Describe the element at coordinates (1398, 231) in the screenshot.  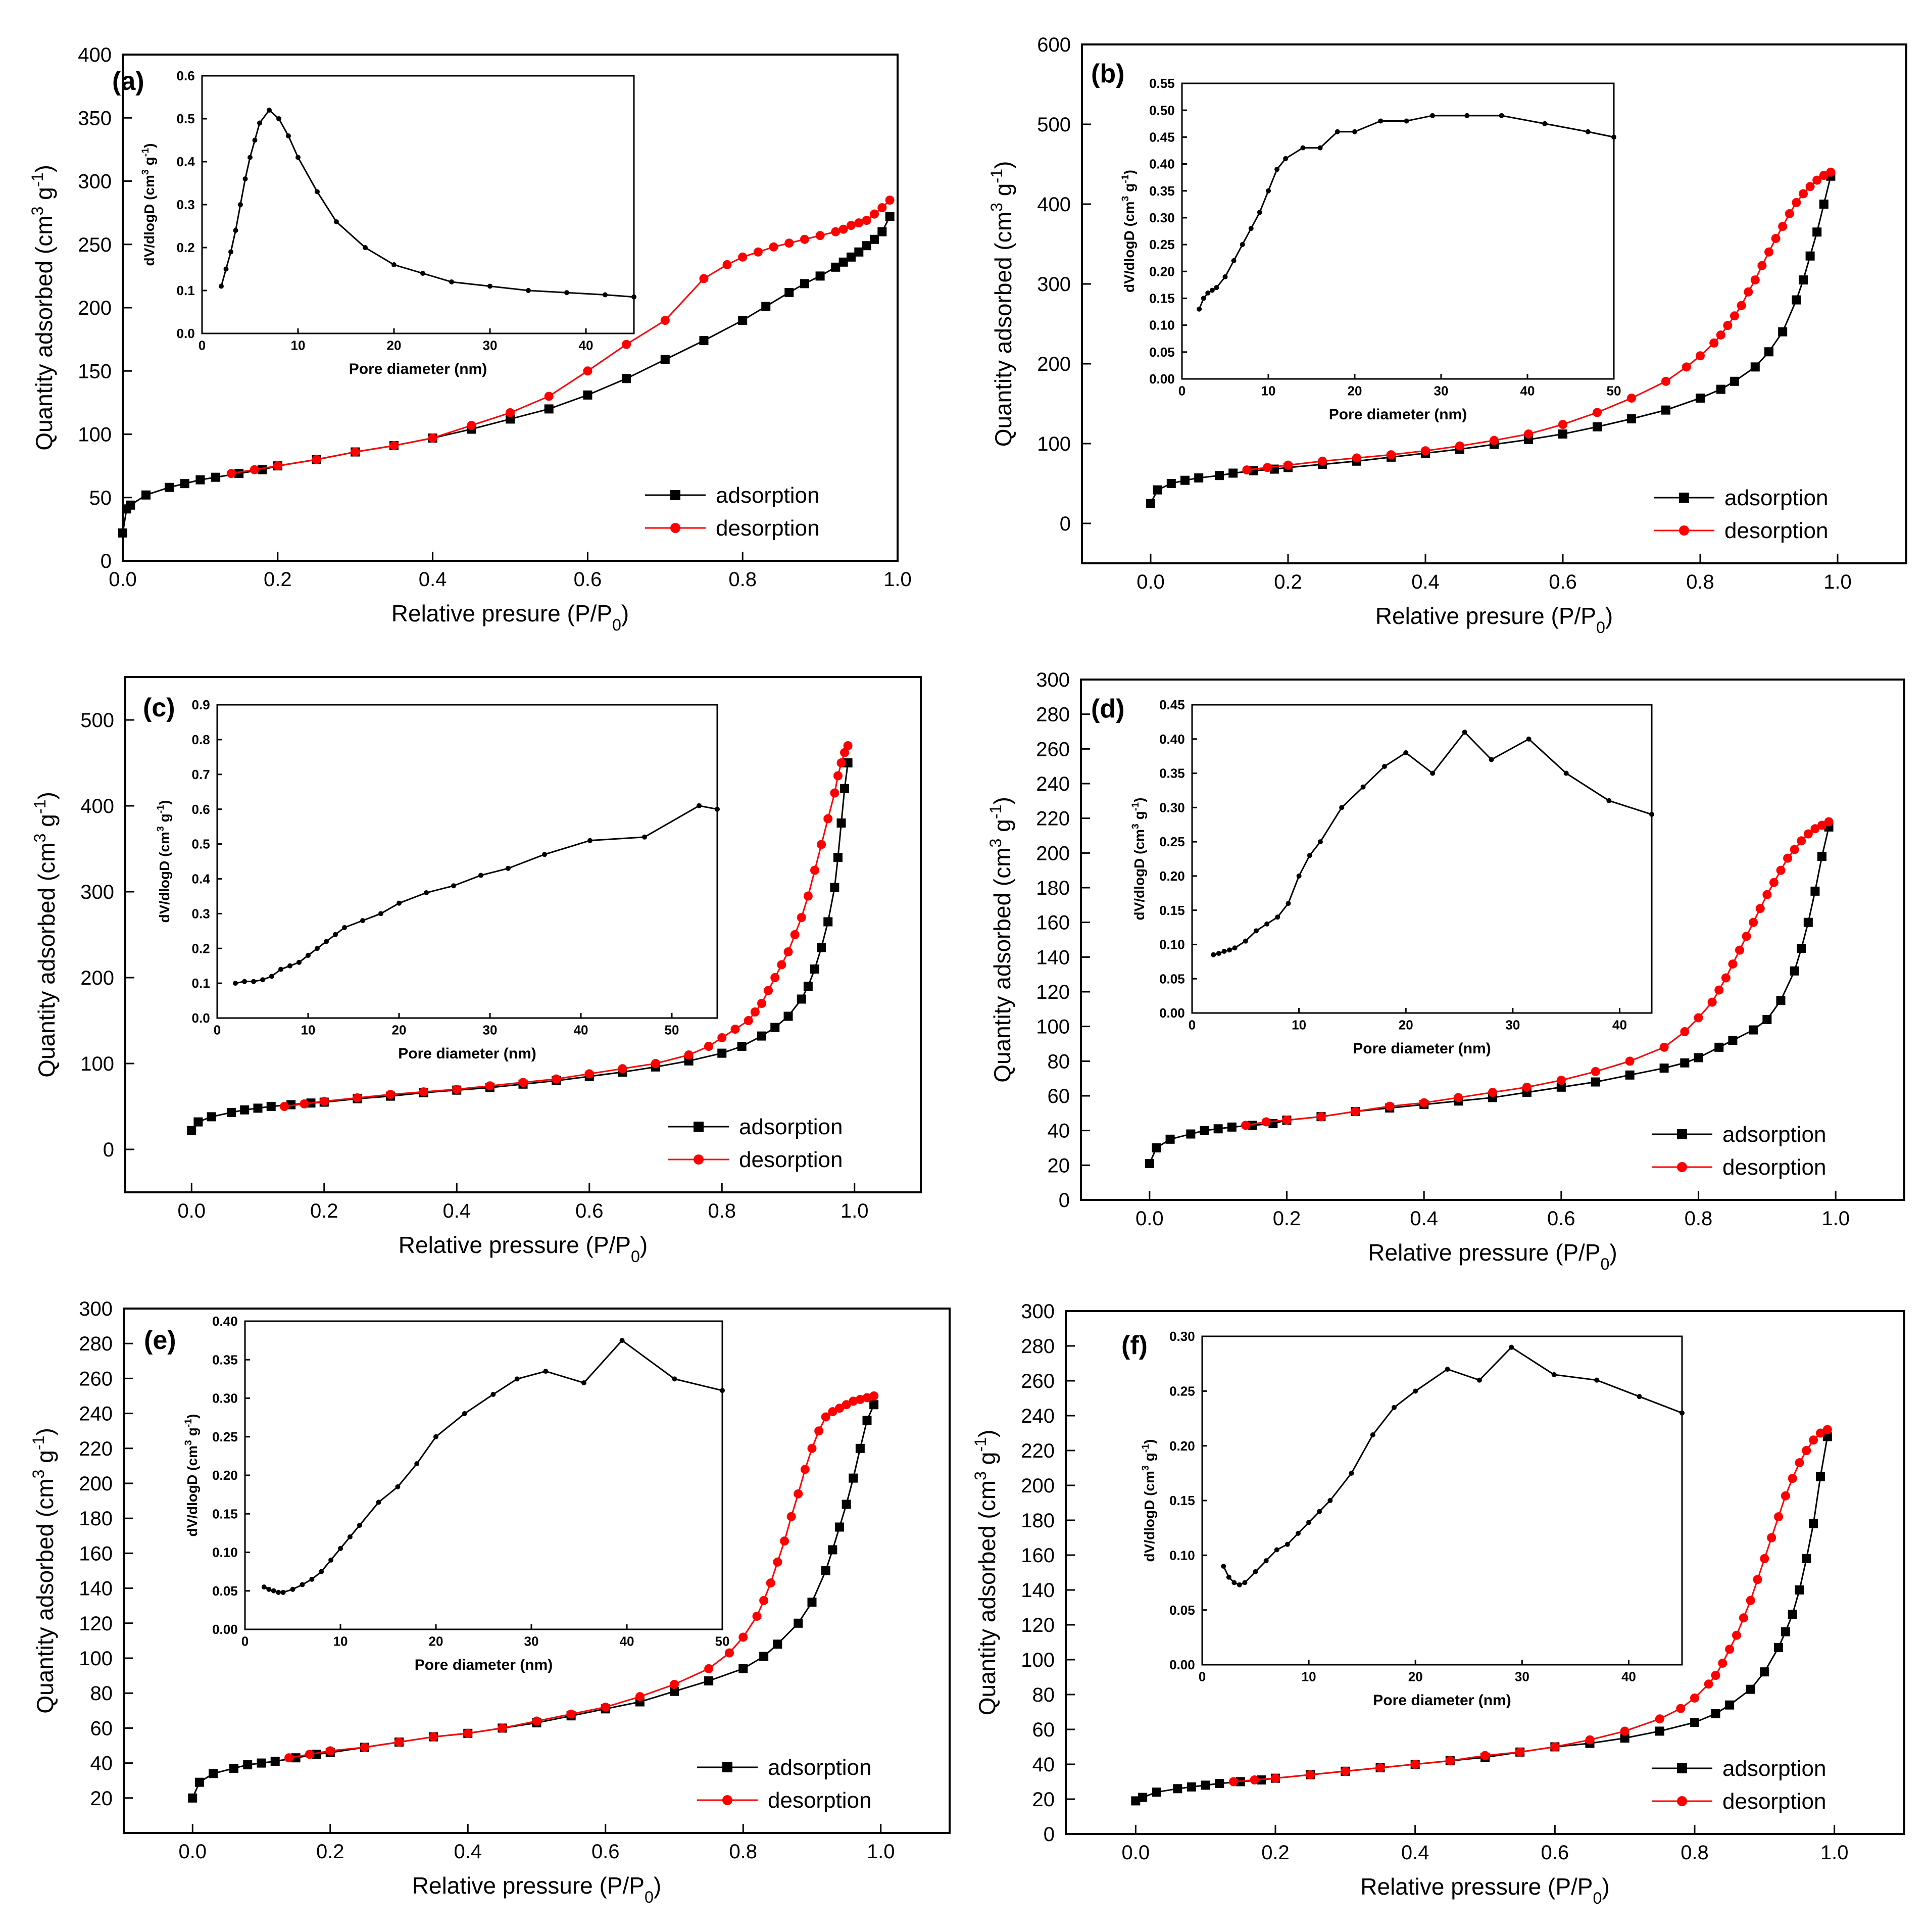
I see `inset-plot-frame` at that location.